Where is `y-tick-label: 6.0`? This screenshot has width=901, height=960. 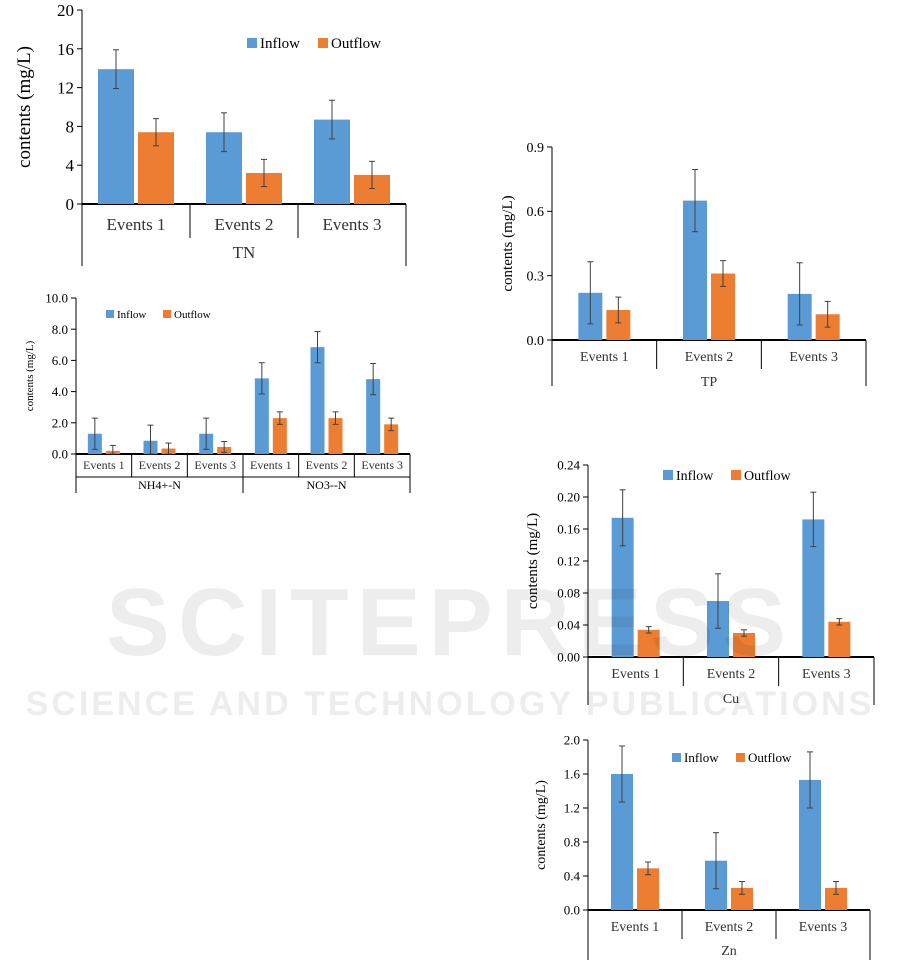
y-tick-label: 6.0 is located at coordinates (60, 360).